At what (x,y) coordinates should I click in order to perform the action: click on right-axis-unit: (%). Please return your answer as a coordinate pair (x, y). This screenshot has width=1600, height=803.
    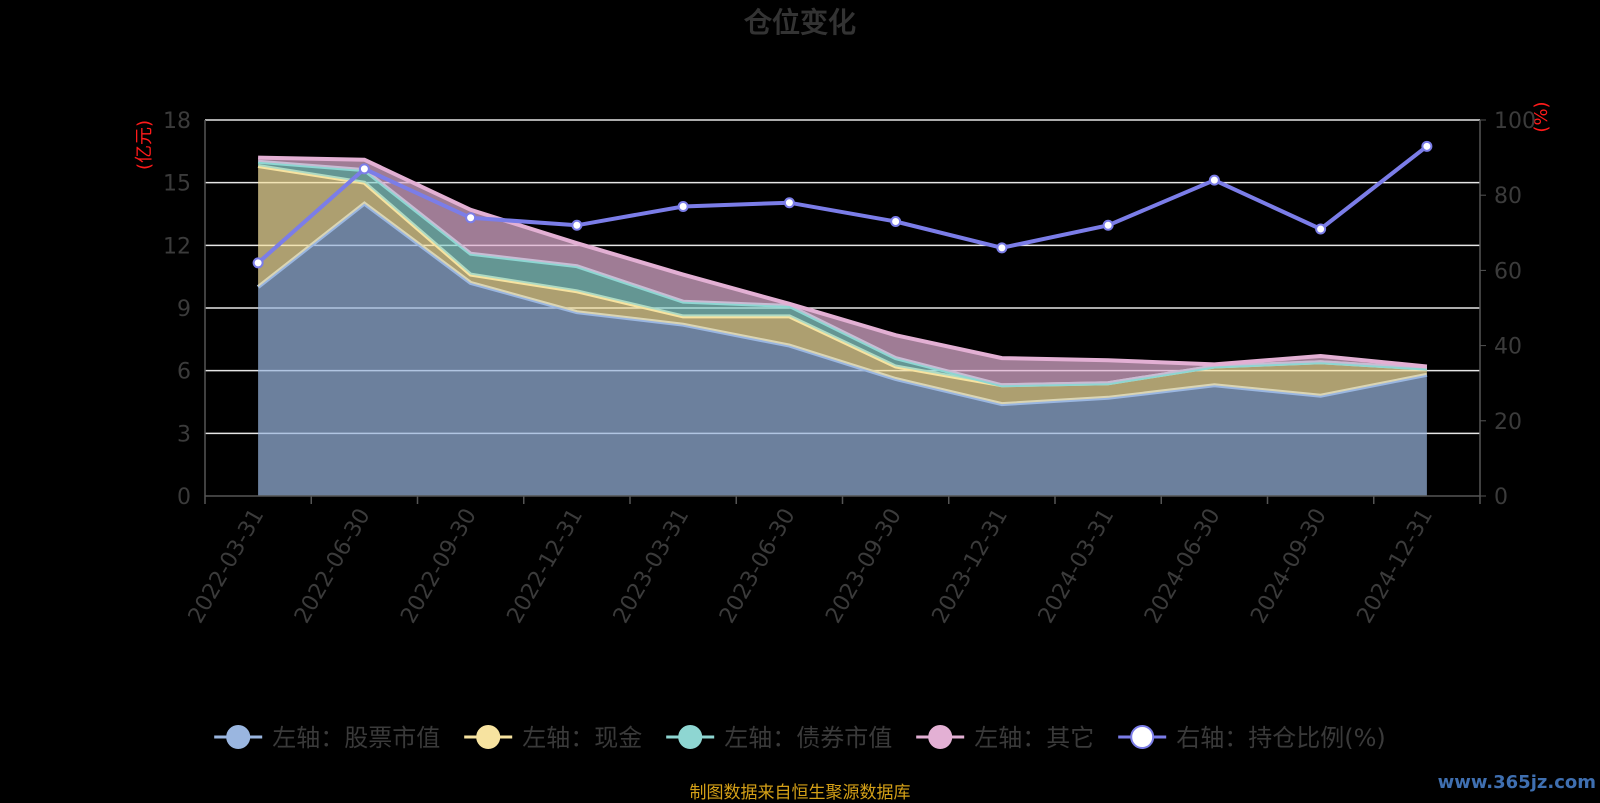
    Looking at the image, I should click on (1541, 116).